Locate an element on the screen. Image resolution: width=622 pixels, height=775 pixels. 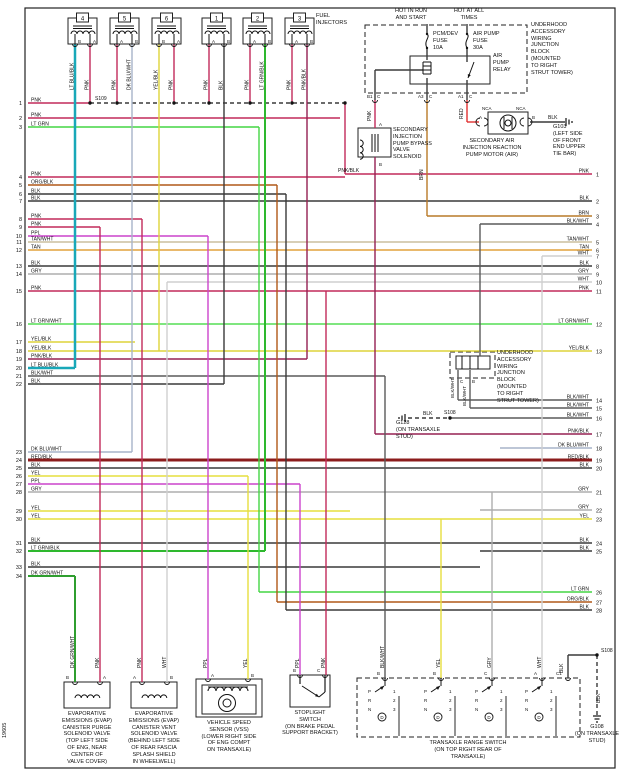
left-wire-label: BLK is located at coordinates (36, 264).